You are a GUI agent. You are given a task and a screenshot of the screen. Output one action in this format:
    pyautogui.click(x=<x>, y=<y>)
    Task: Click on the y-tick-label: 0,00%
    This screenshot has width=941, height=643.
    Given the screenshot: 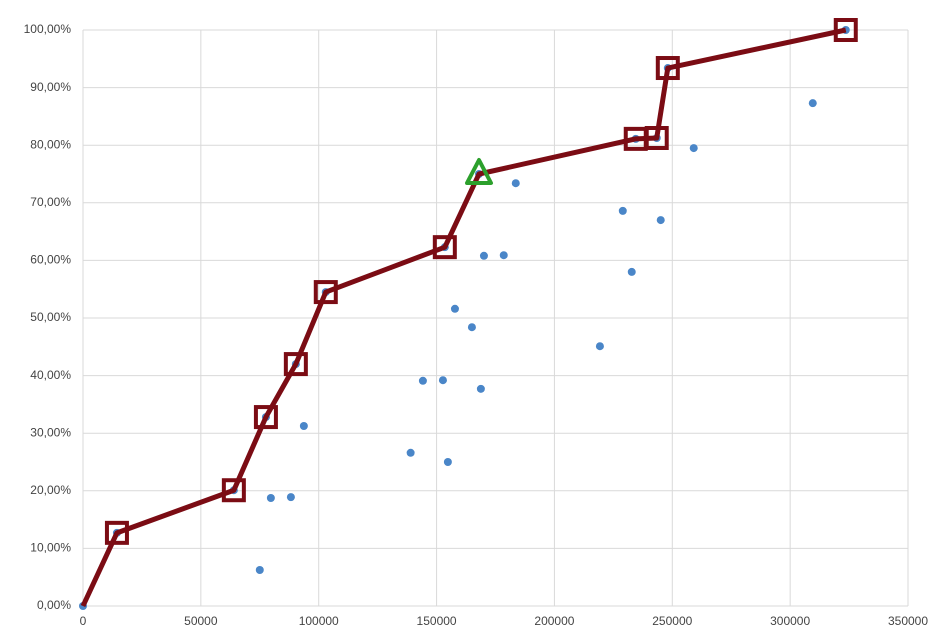 What is the action you would take?
    pyautogui.click(x=54, y=605)
    